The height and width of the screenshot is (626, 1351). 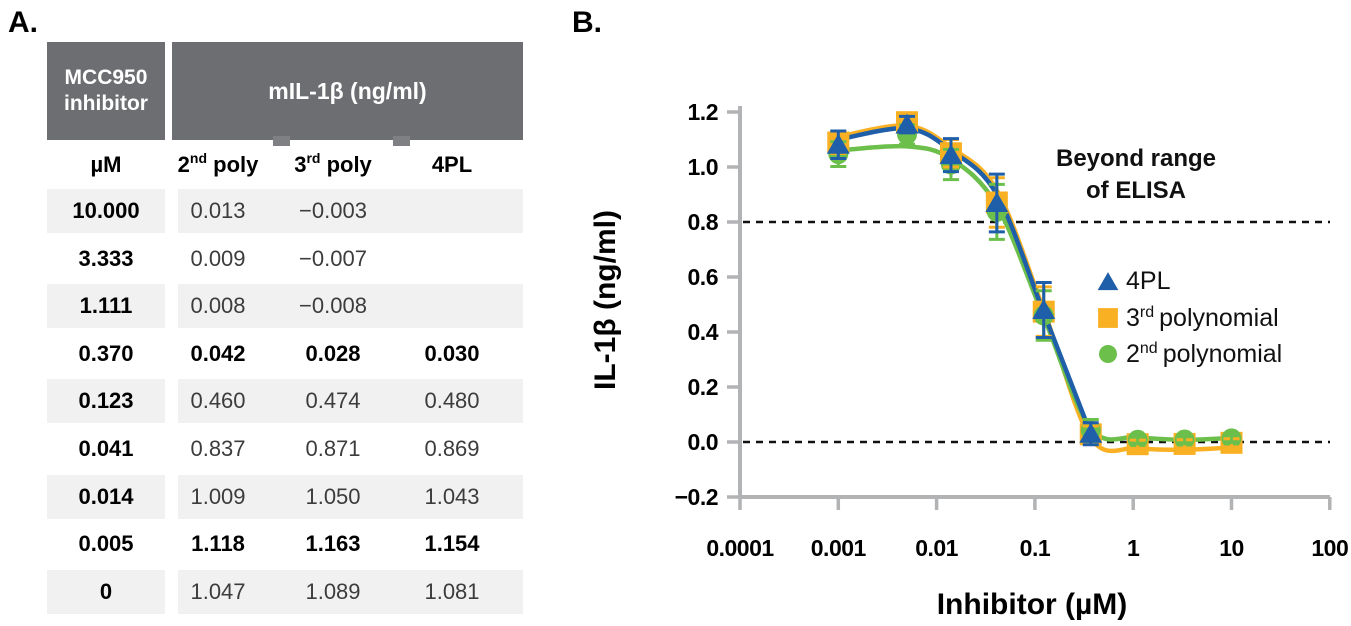 I want to click on cell-2nd-poly: 1.047, so click(x=218, y=591).